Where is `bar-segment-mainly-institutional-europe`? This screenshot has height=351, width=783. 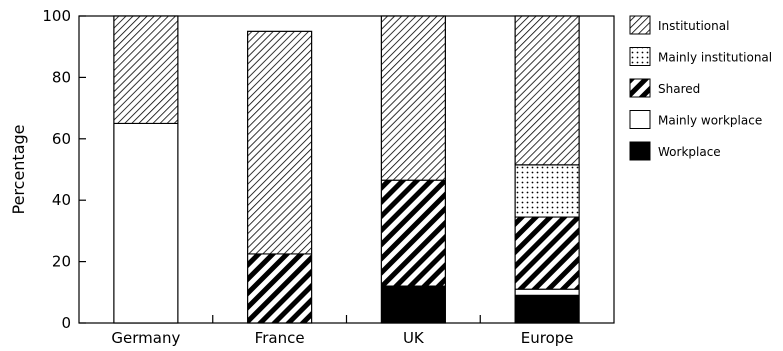 bar-segment-mainly-institutional-europe is located at coordinates (547, 191).